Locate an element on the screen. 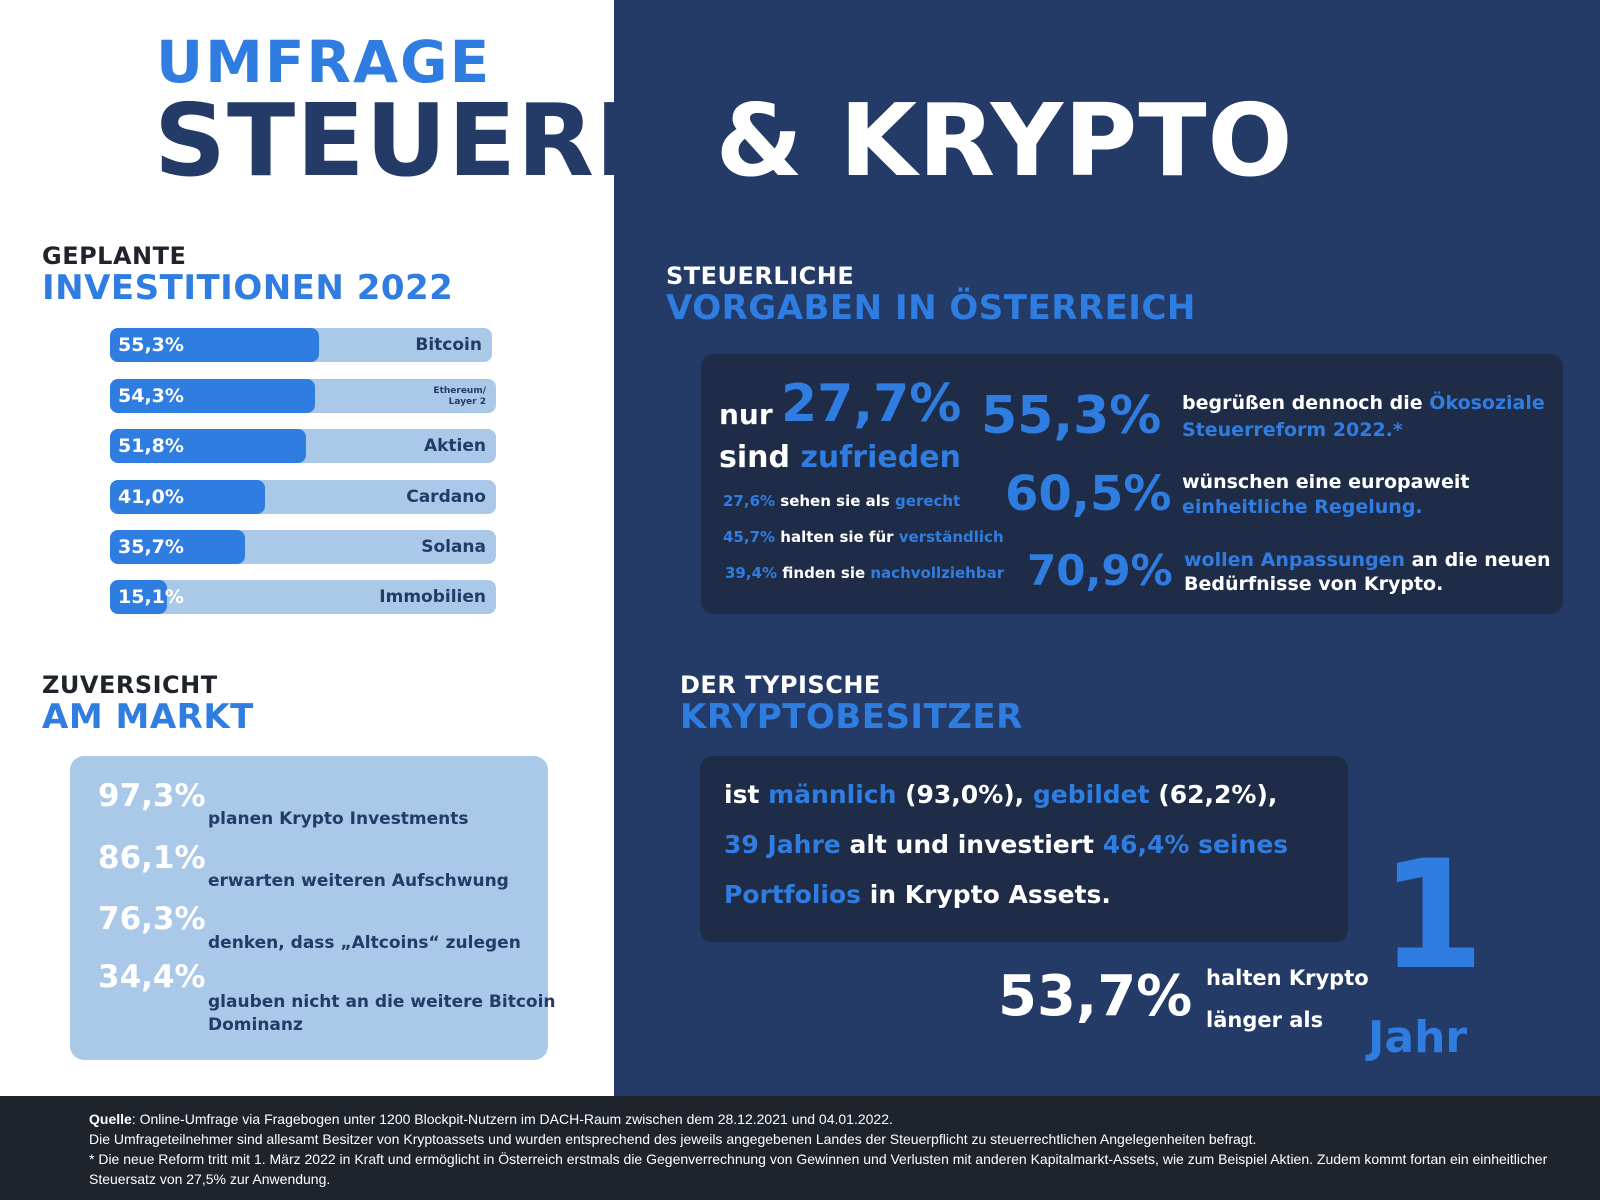 This screenshot has width=1600, height=1200. bar-track: 41,0% Cardano is located at coordinates (303, 497).